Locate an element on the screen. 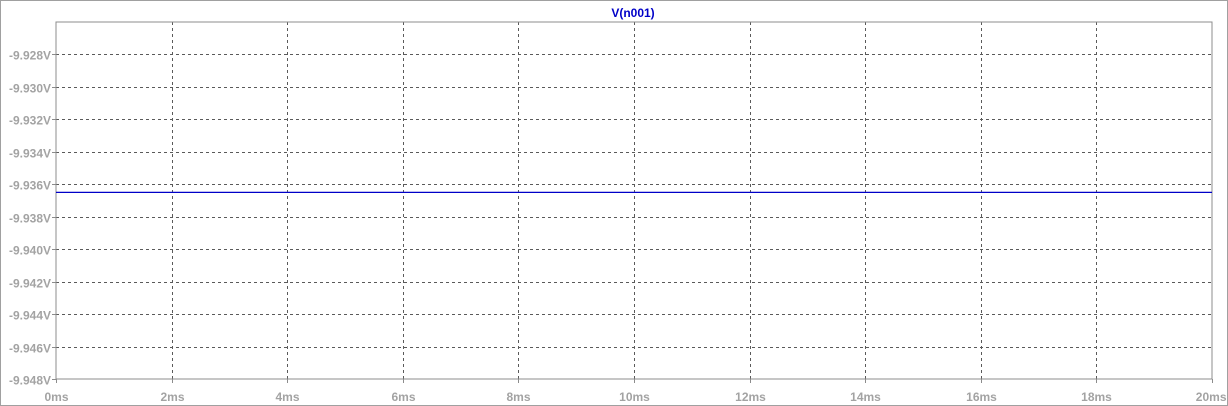 This screenshot has width=1228, height=406. series-label-v-n001: V(n001) is located at coordinates (632, 13).